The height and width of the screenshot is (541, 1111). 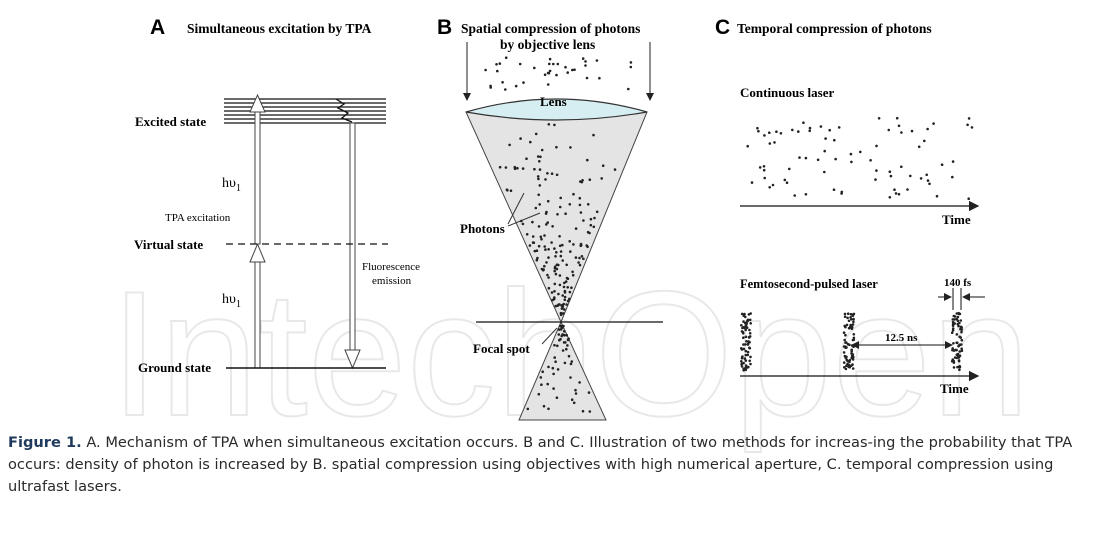 I want to click on focal-spot-label: Focal spot, so click(x=501, y=348).